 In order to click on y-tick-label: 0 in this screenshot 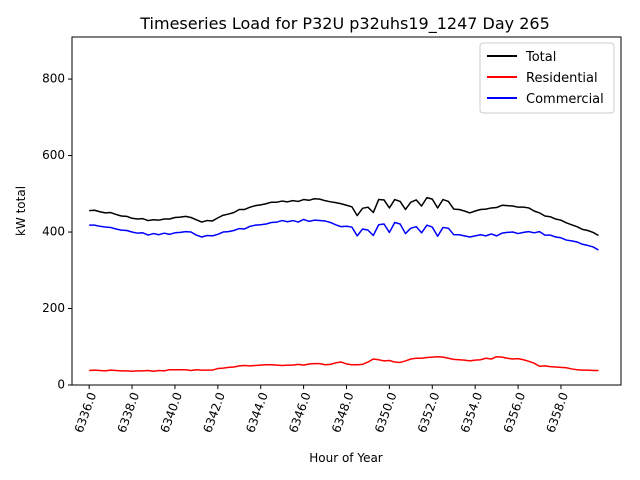, I will do `click(61, 385)`.